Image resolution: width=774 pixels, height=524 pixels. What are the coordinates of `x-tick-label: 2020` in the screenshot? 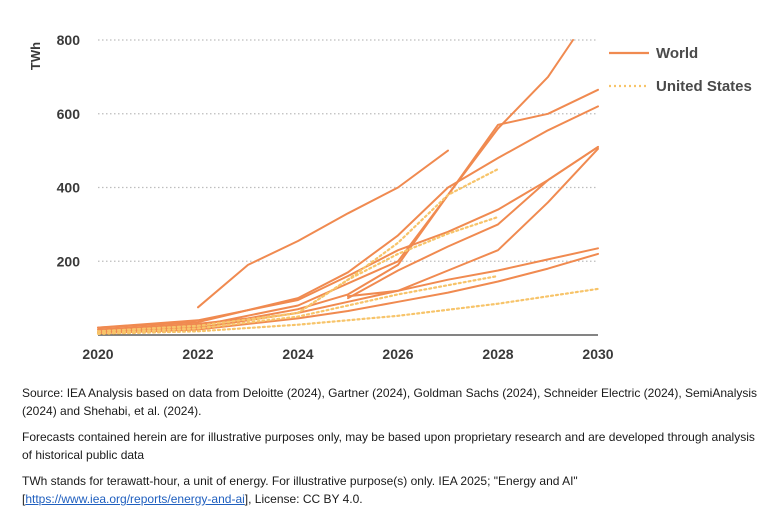 It's located at (97, 354).